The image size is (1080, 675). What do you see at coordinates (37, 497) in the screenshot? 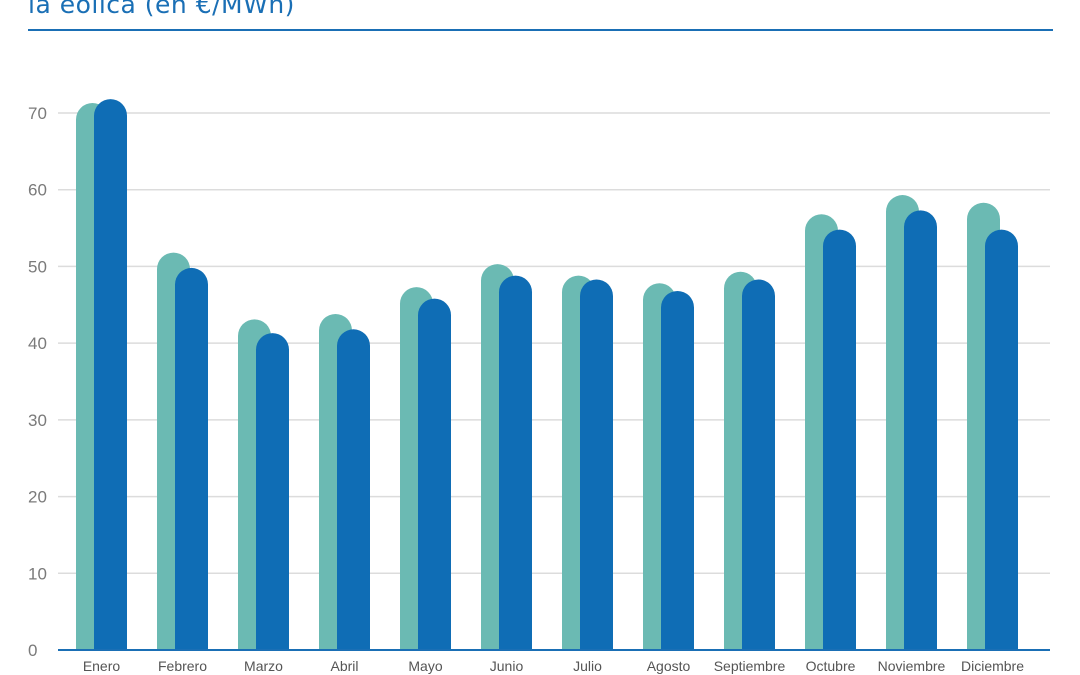
I see `y-tick-label: 20` at bounding box center [37, 497].